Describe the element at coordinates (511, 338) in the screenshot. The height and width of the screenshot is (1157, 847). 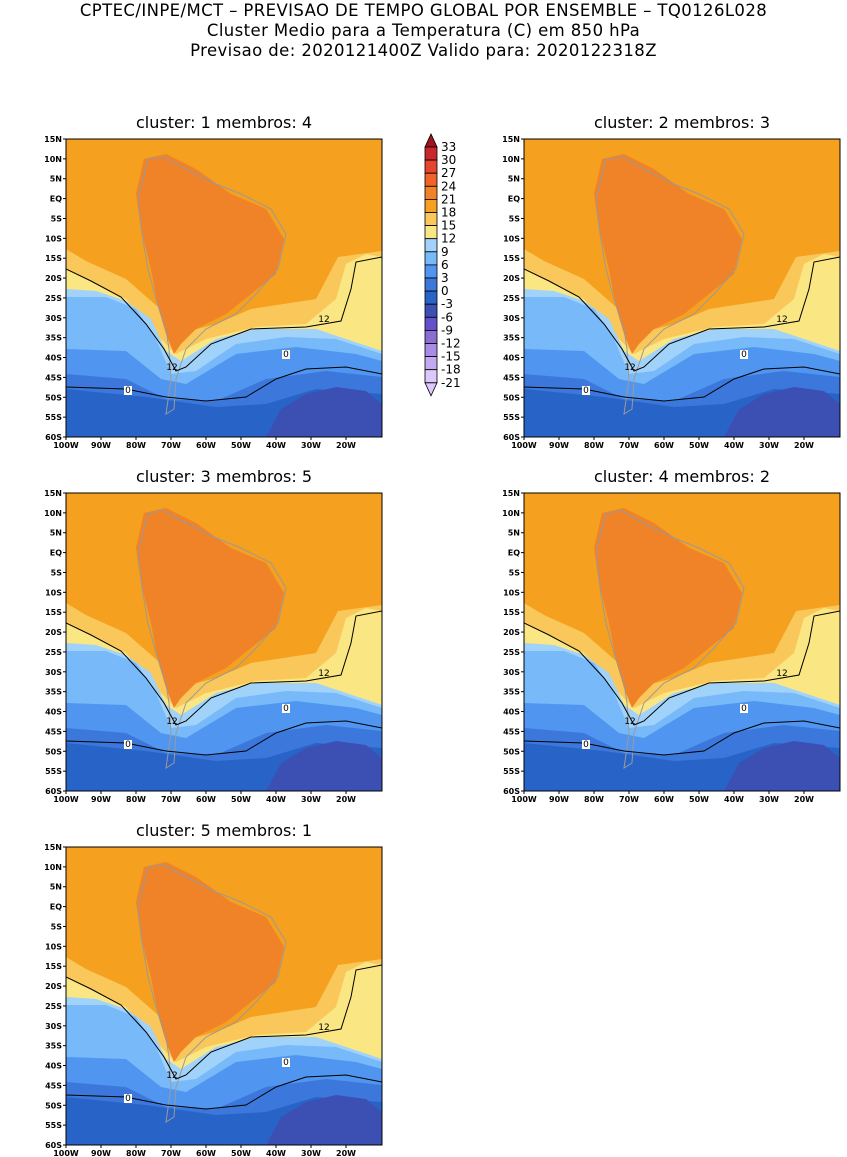
I see `lat-label: 35S` at that location.